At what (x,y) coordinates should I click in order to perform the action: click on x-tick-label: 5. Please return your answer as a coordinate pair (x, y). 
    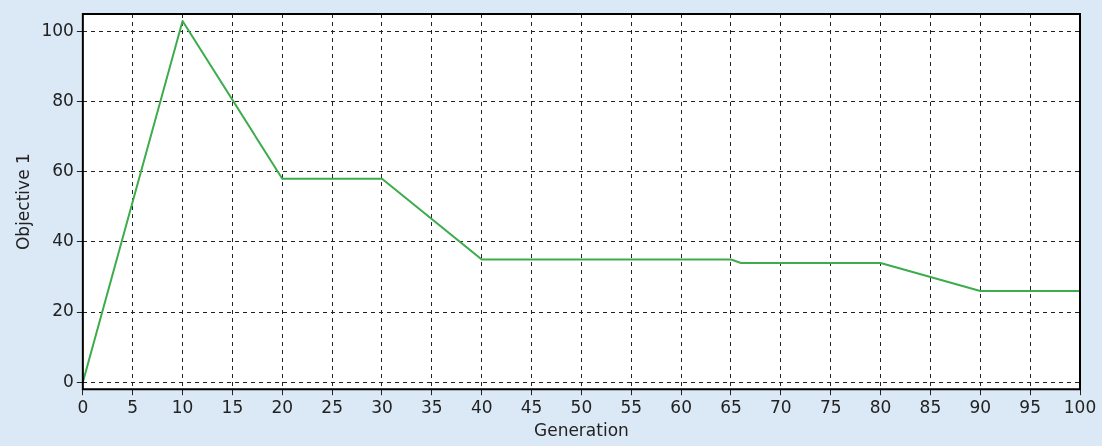
    Looking at the image, I should click on (133, 406).